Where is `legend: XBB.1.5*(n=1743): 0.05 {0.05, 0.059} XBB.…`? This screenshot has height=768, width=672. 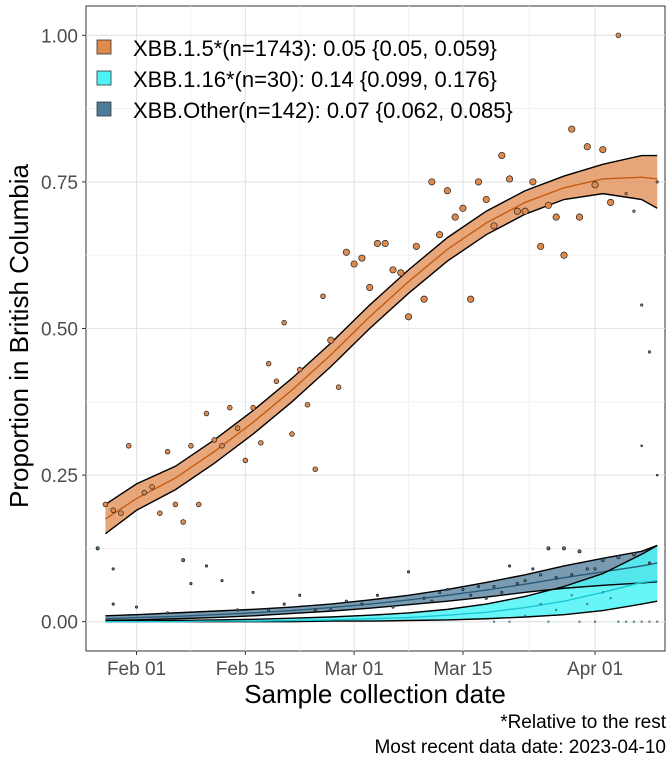 legend: XBB.1.5*(n=1743): 0.05 {0.05, 0.059} XBB.… is located at coordinates (304, 79).